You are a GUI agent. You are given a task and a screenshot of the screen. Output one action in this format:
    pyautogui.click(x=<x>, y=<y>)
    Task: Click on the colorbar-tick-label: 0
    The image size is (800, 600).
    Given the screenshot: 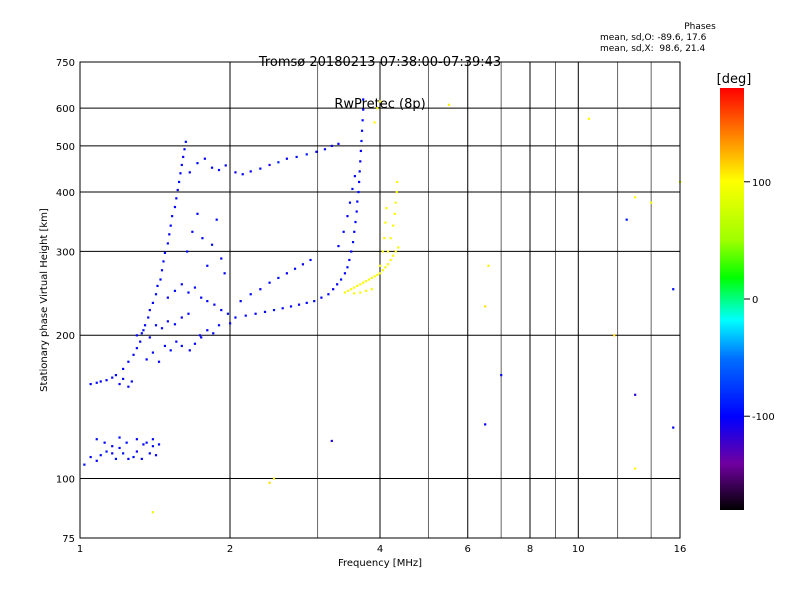 What is the action you would take?
    pyautogui.click(x=755, y=300)
    